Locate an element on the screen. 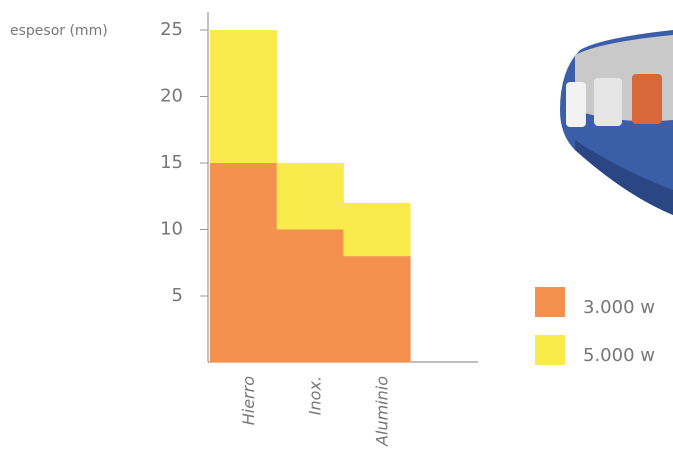 This screenshot has width=673, height=461. y-tick-label: 5 is located at coordinates (177, 295).